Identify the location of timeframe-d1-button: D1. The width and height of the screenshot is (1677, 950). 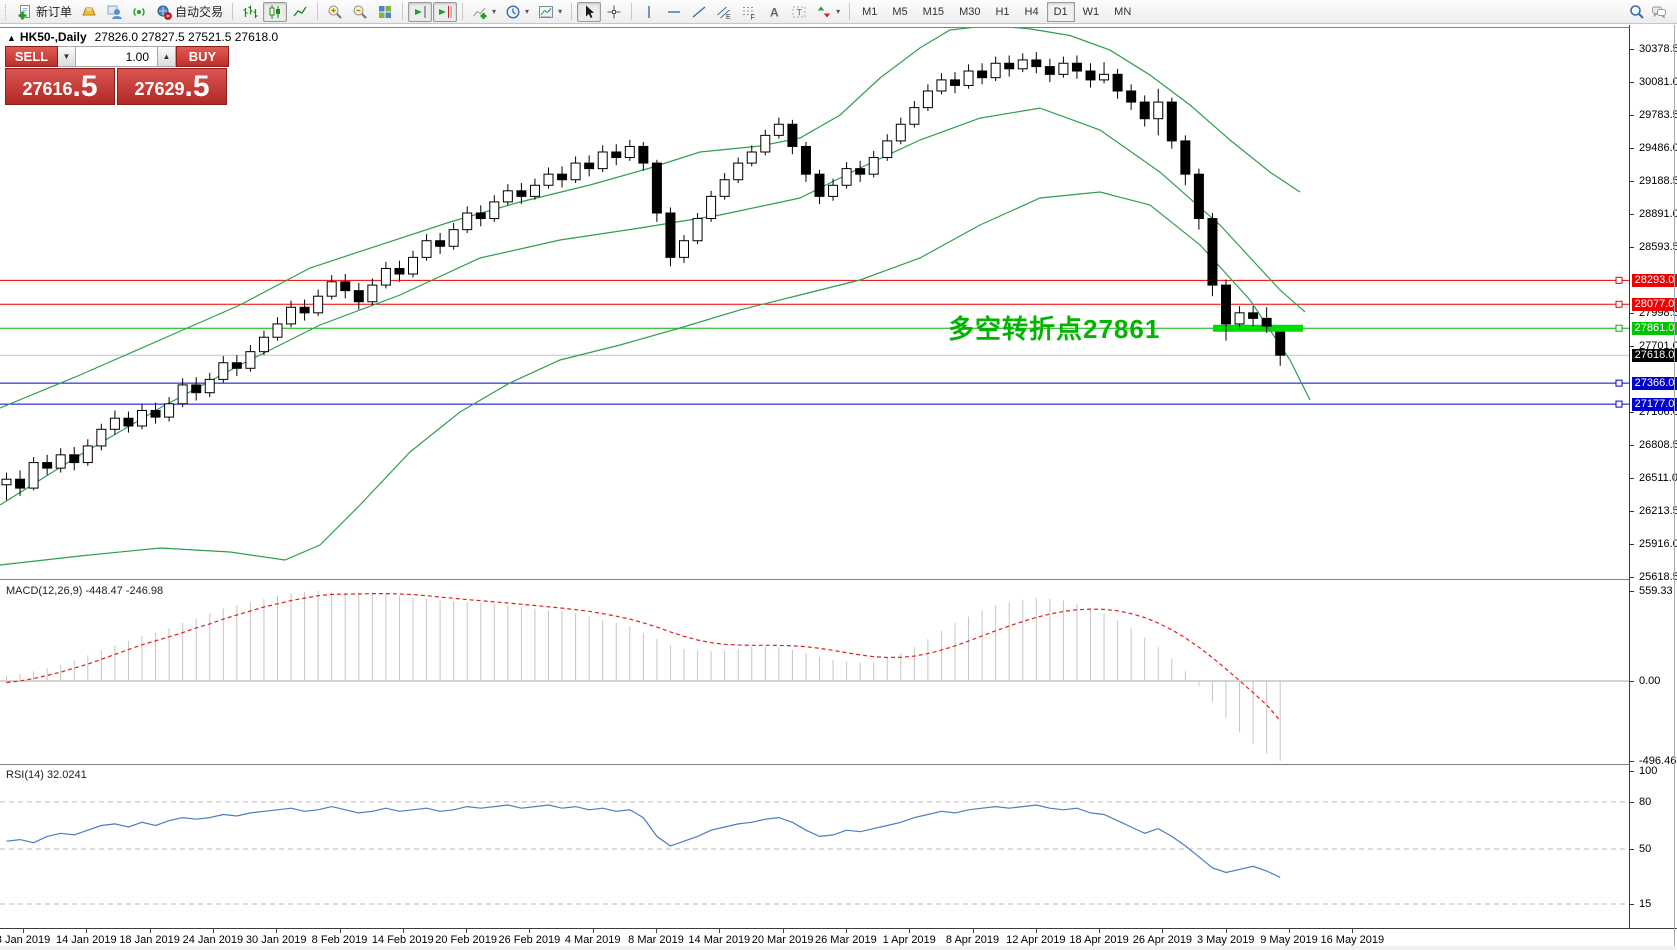
(1060, 11).